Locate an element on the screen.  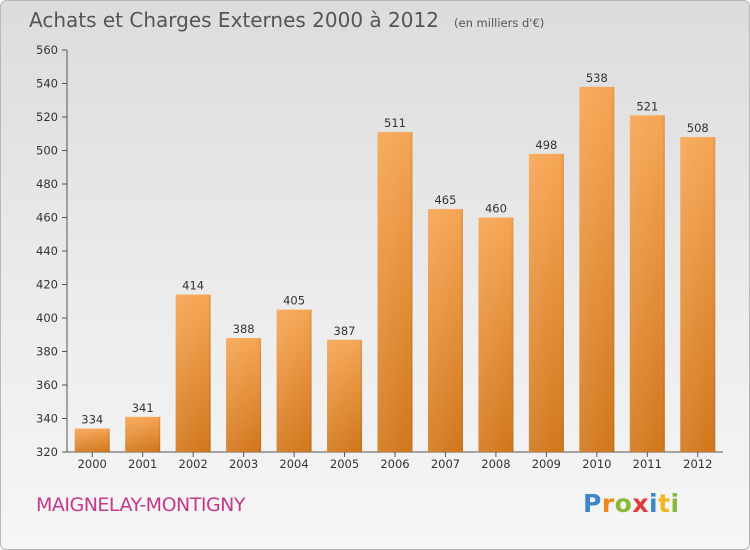
proxiti-logo: Proxiti is located at coordinates (631, 503).